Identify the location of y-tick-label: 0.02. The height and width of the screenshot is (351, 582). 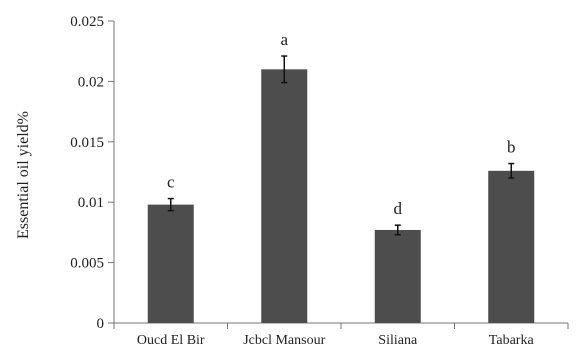
(91, 82).